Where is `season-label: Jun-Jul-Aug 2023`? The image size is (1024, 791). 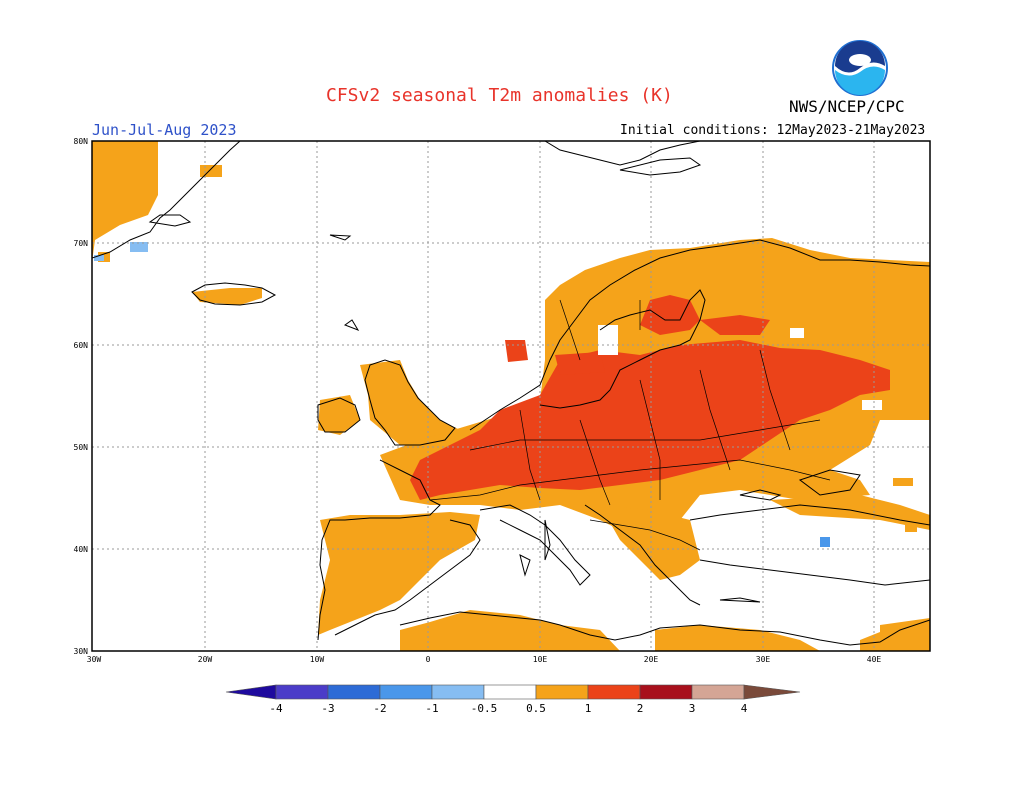 season-label: Jun-Jul-Aug 2023 is located at coordinates (164, 130).